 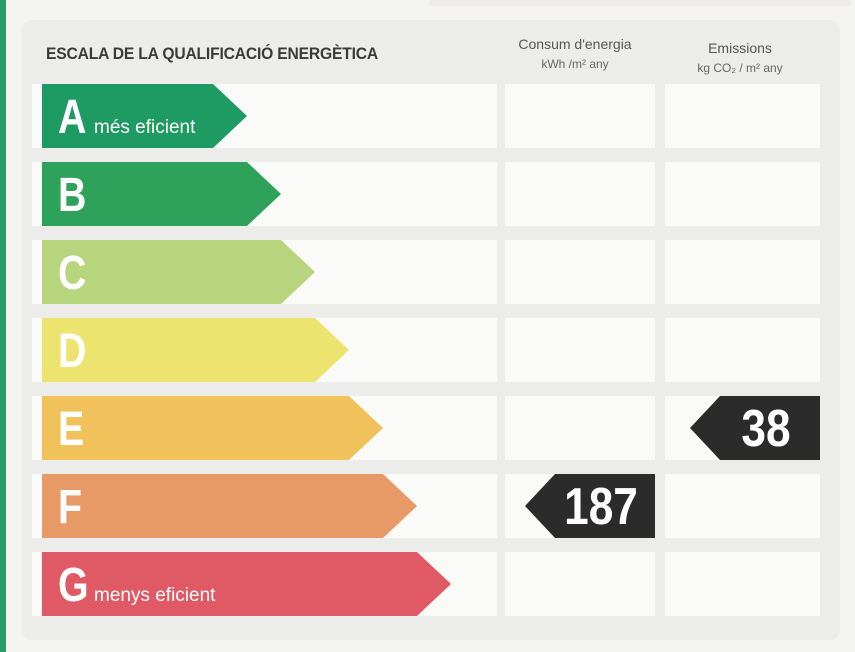 I want to click on consumption-header-unit: kWh /m² any, so click(x=575, y=64).